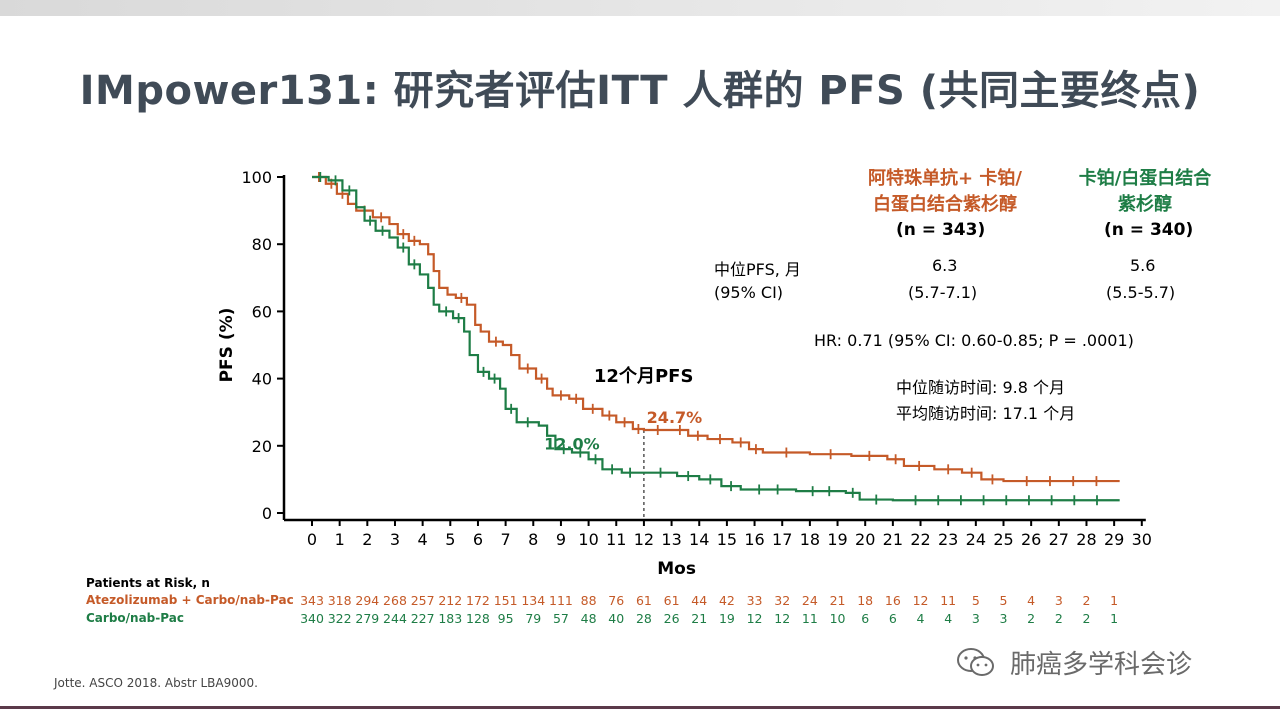  What do you see at coordinates (865, 600) in the screenshot?
I see `risk-value-atezo: 18` at bounding box center [865, 600].